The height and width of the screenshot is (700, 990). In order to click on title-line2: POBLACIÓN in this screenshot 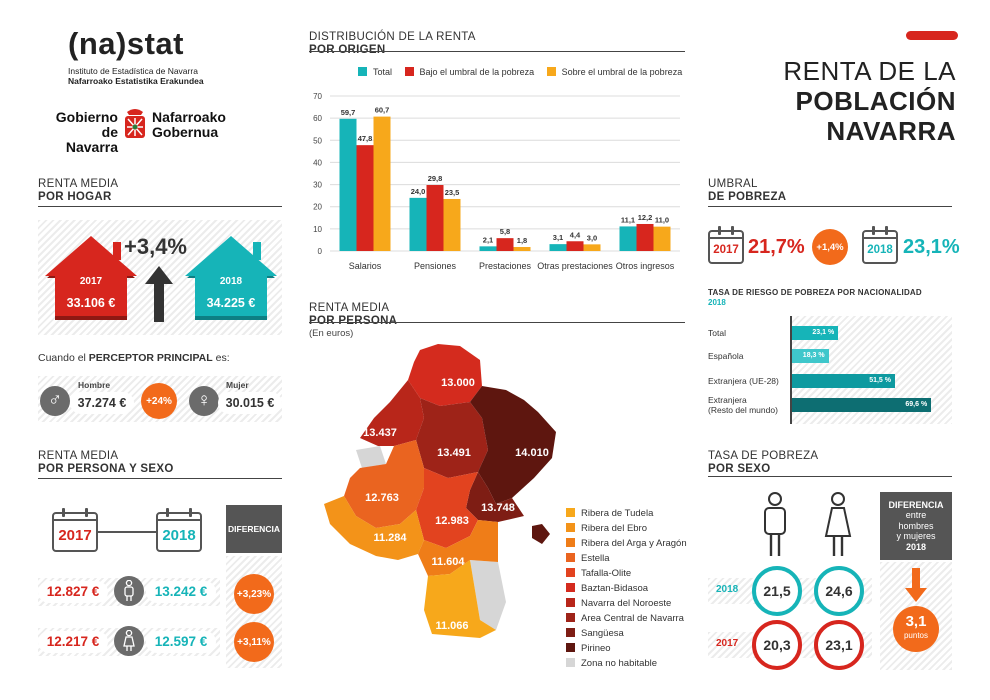, I will do `click(875, 101)`.